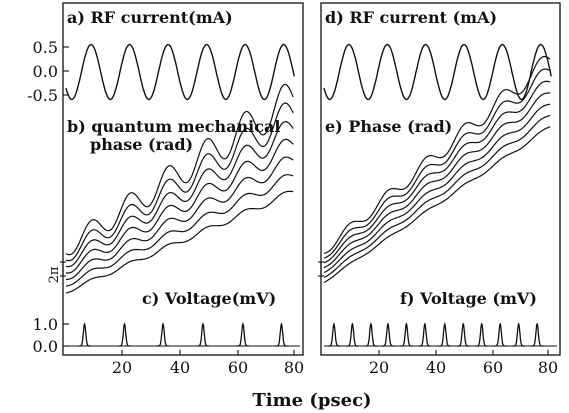 This screenshot has height=413, width=569. What do you see at coordinates (411, 17) in the screenshot?
I see `title-d: d) RF current (mA)` at bounding box center [411, 17].